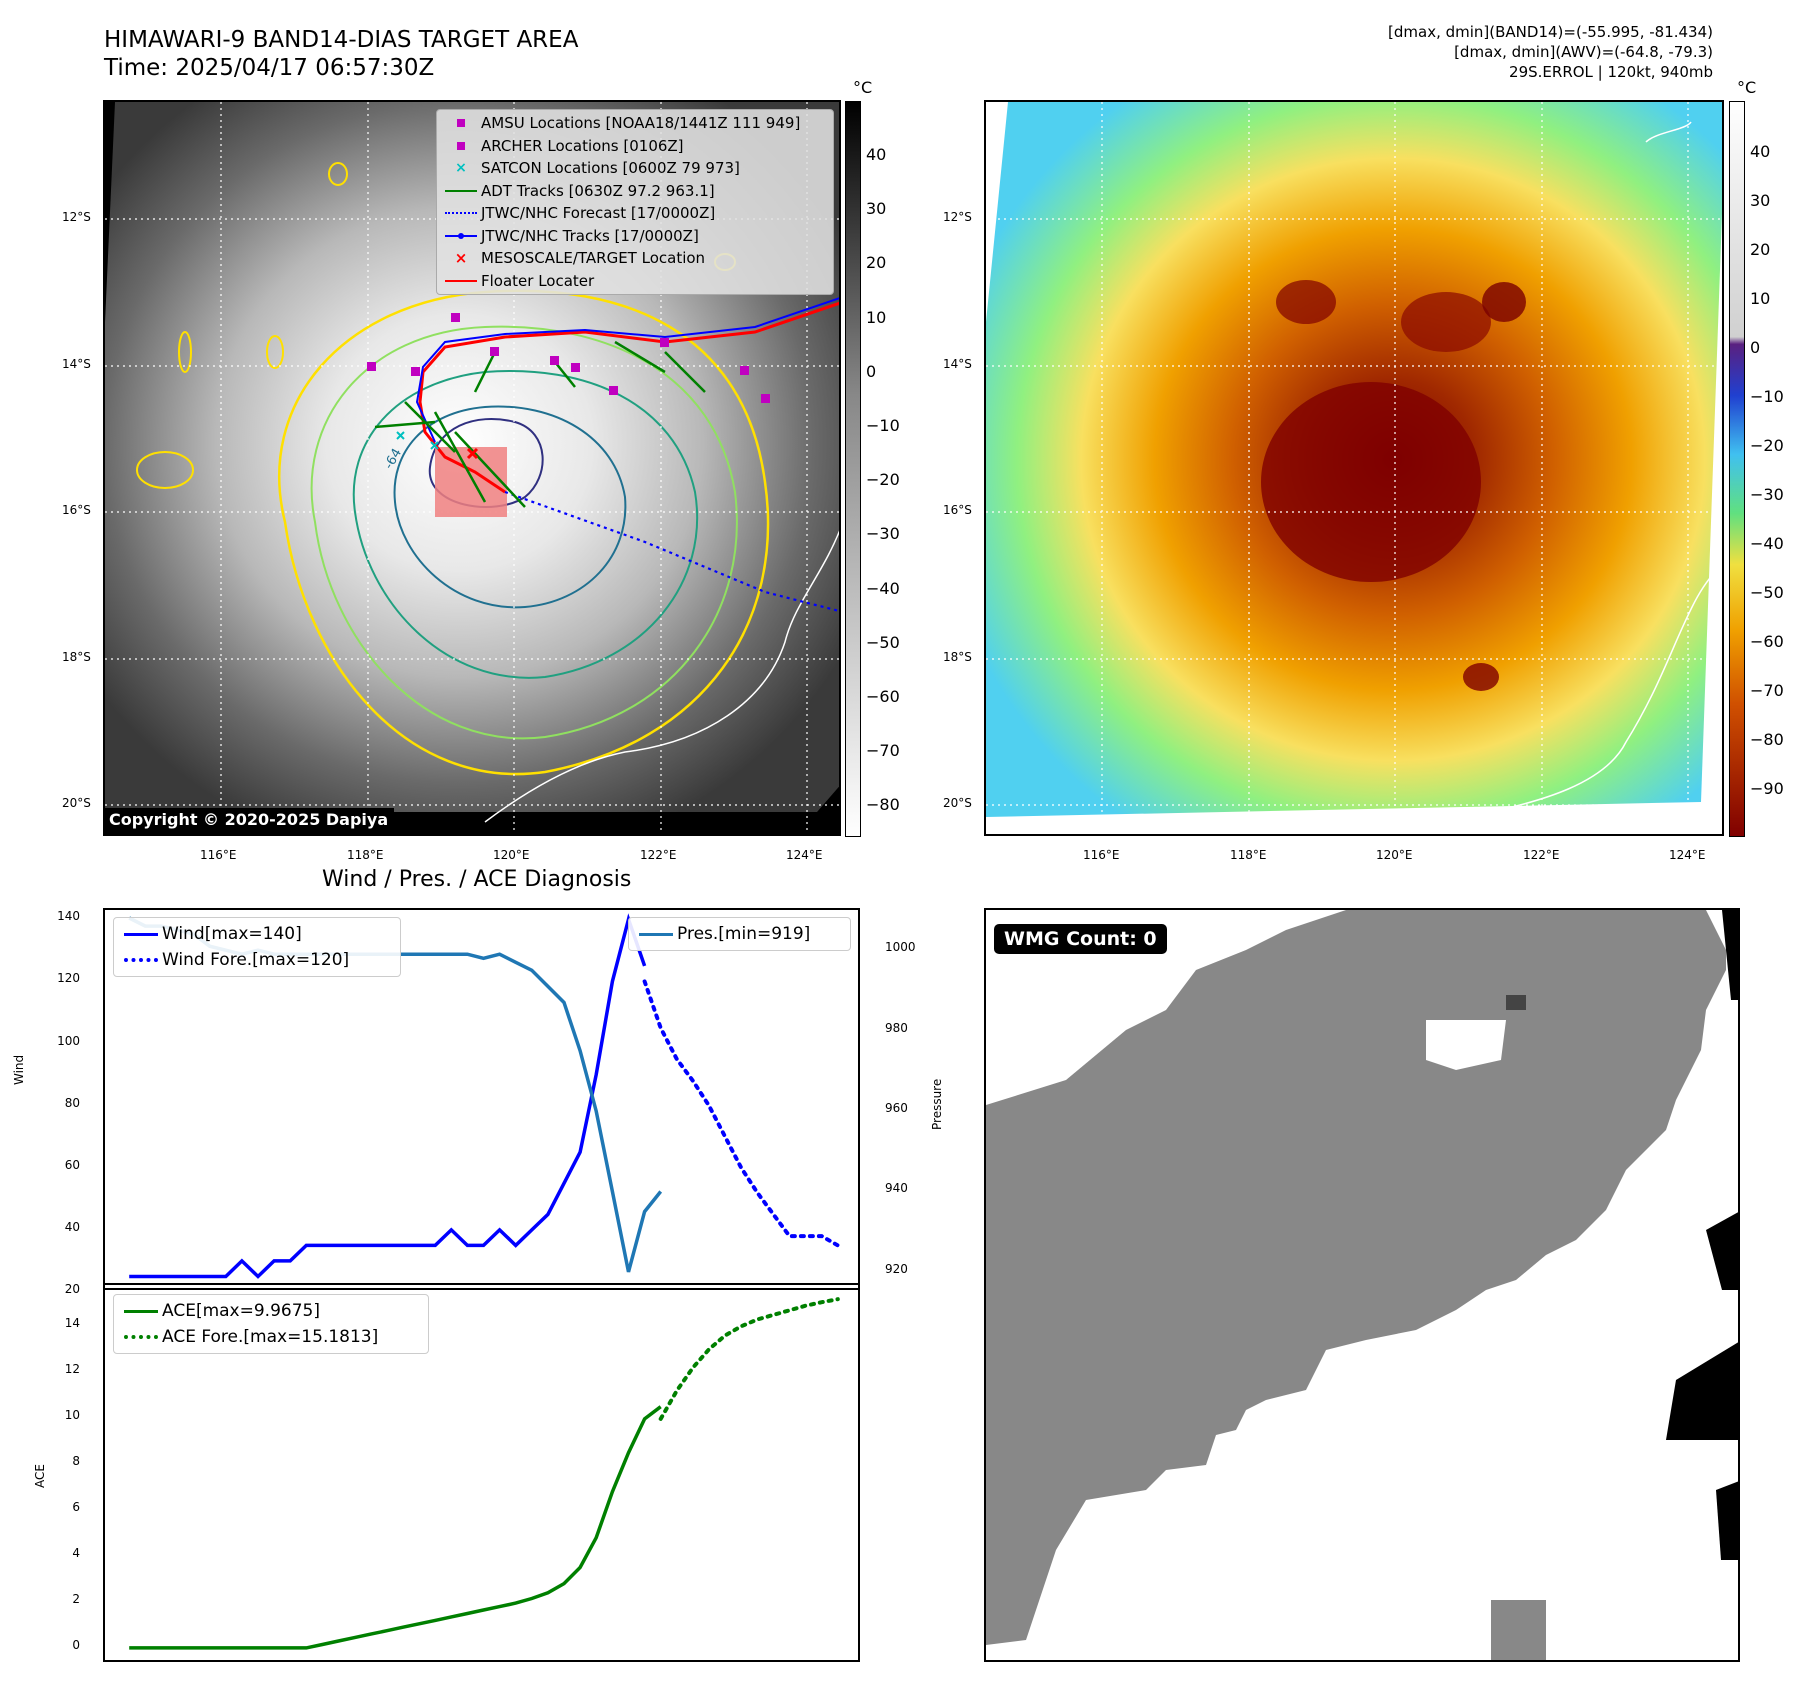  Describe the element at coordinates (72, 1369) in the screenshot. I see `axis-tick-label: 12` at that location.